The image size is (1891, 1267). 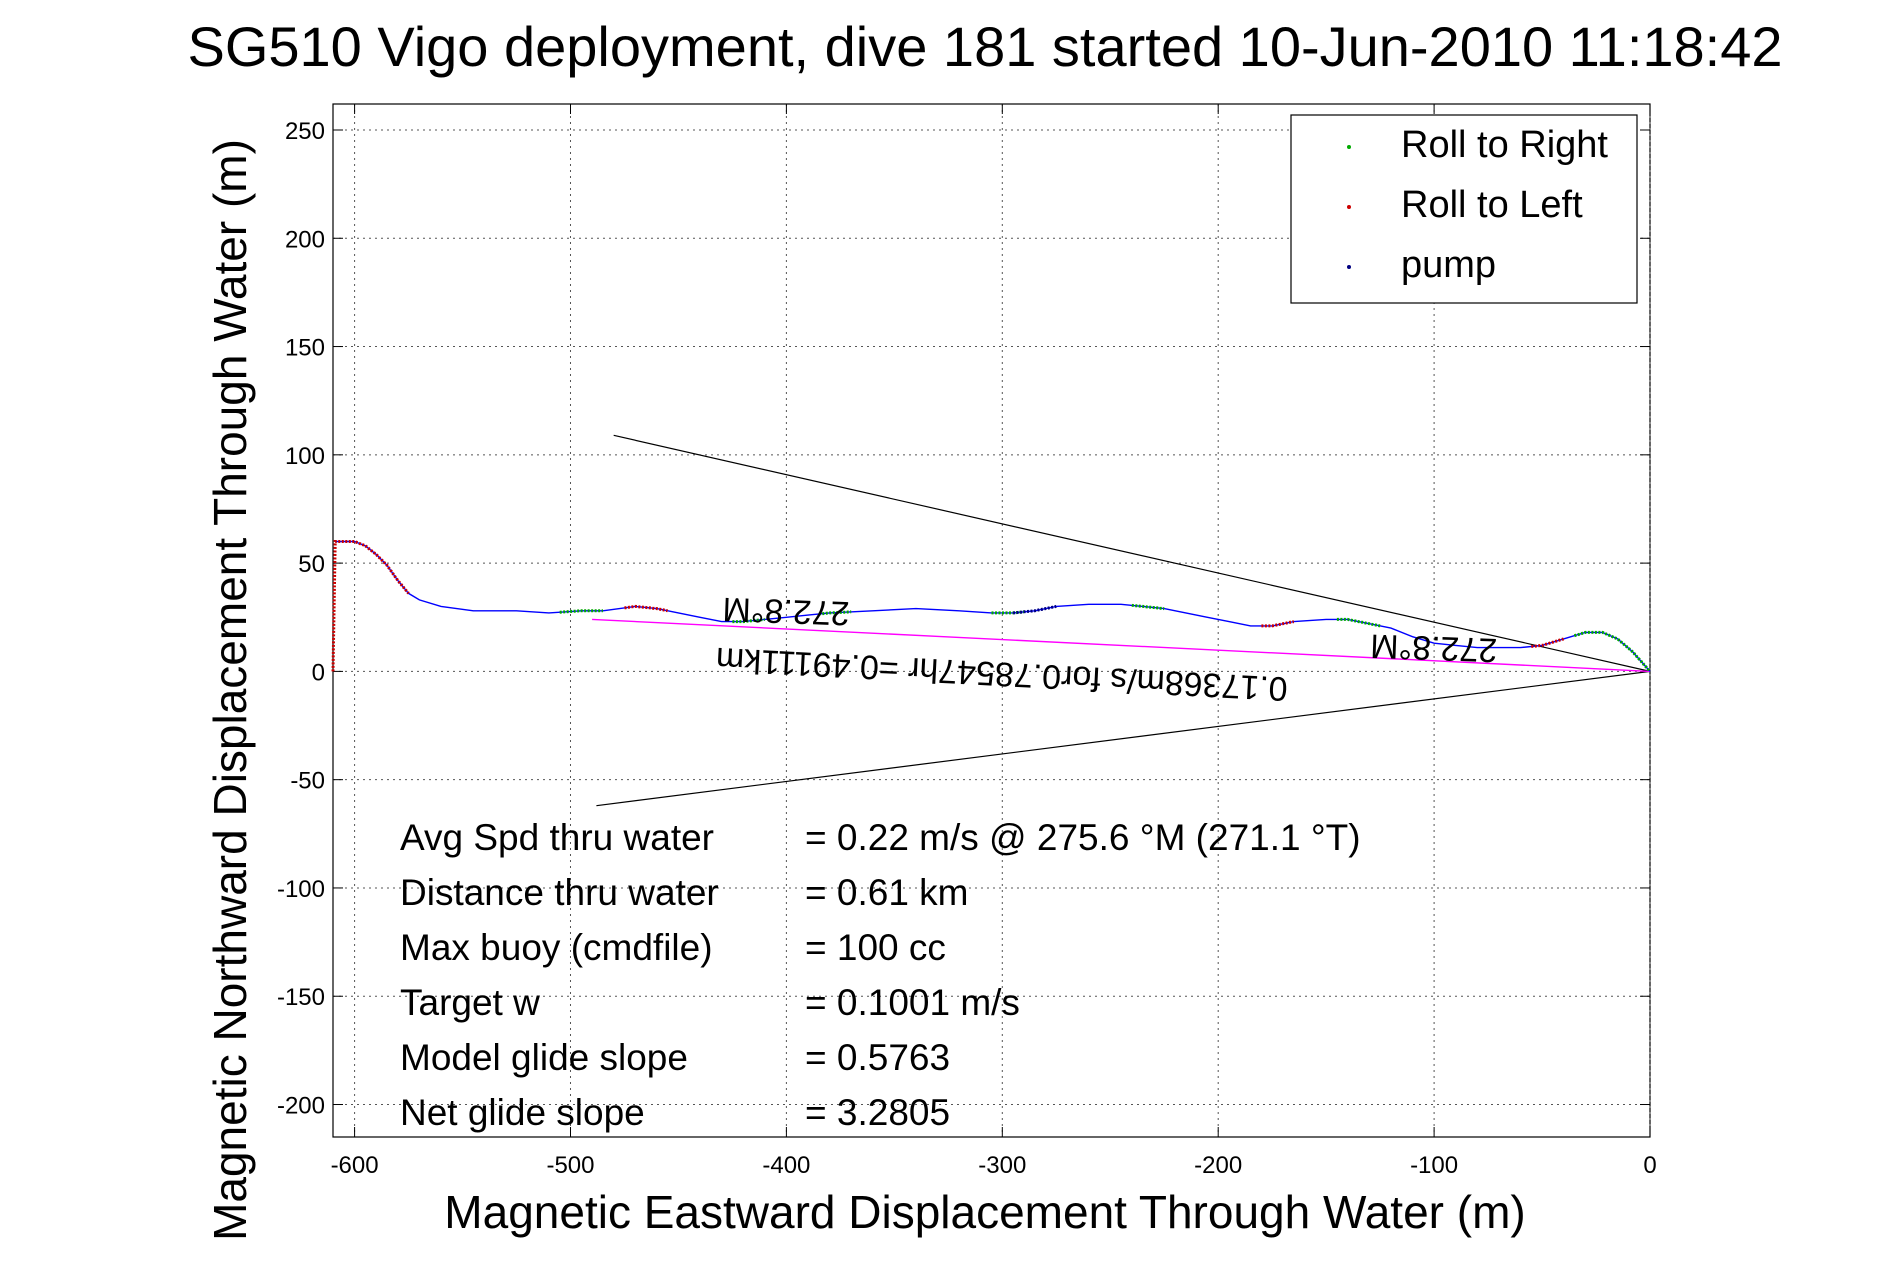 I want to click on stat-label: Net glide slope, so click(x=522, y=1112).